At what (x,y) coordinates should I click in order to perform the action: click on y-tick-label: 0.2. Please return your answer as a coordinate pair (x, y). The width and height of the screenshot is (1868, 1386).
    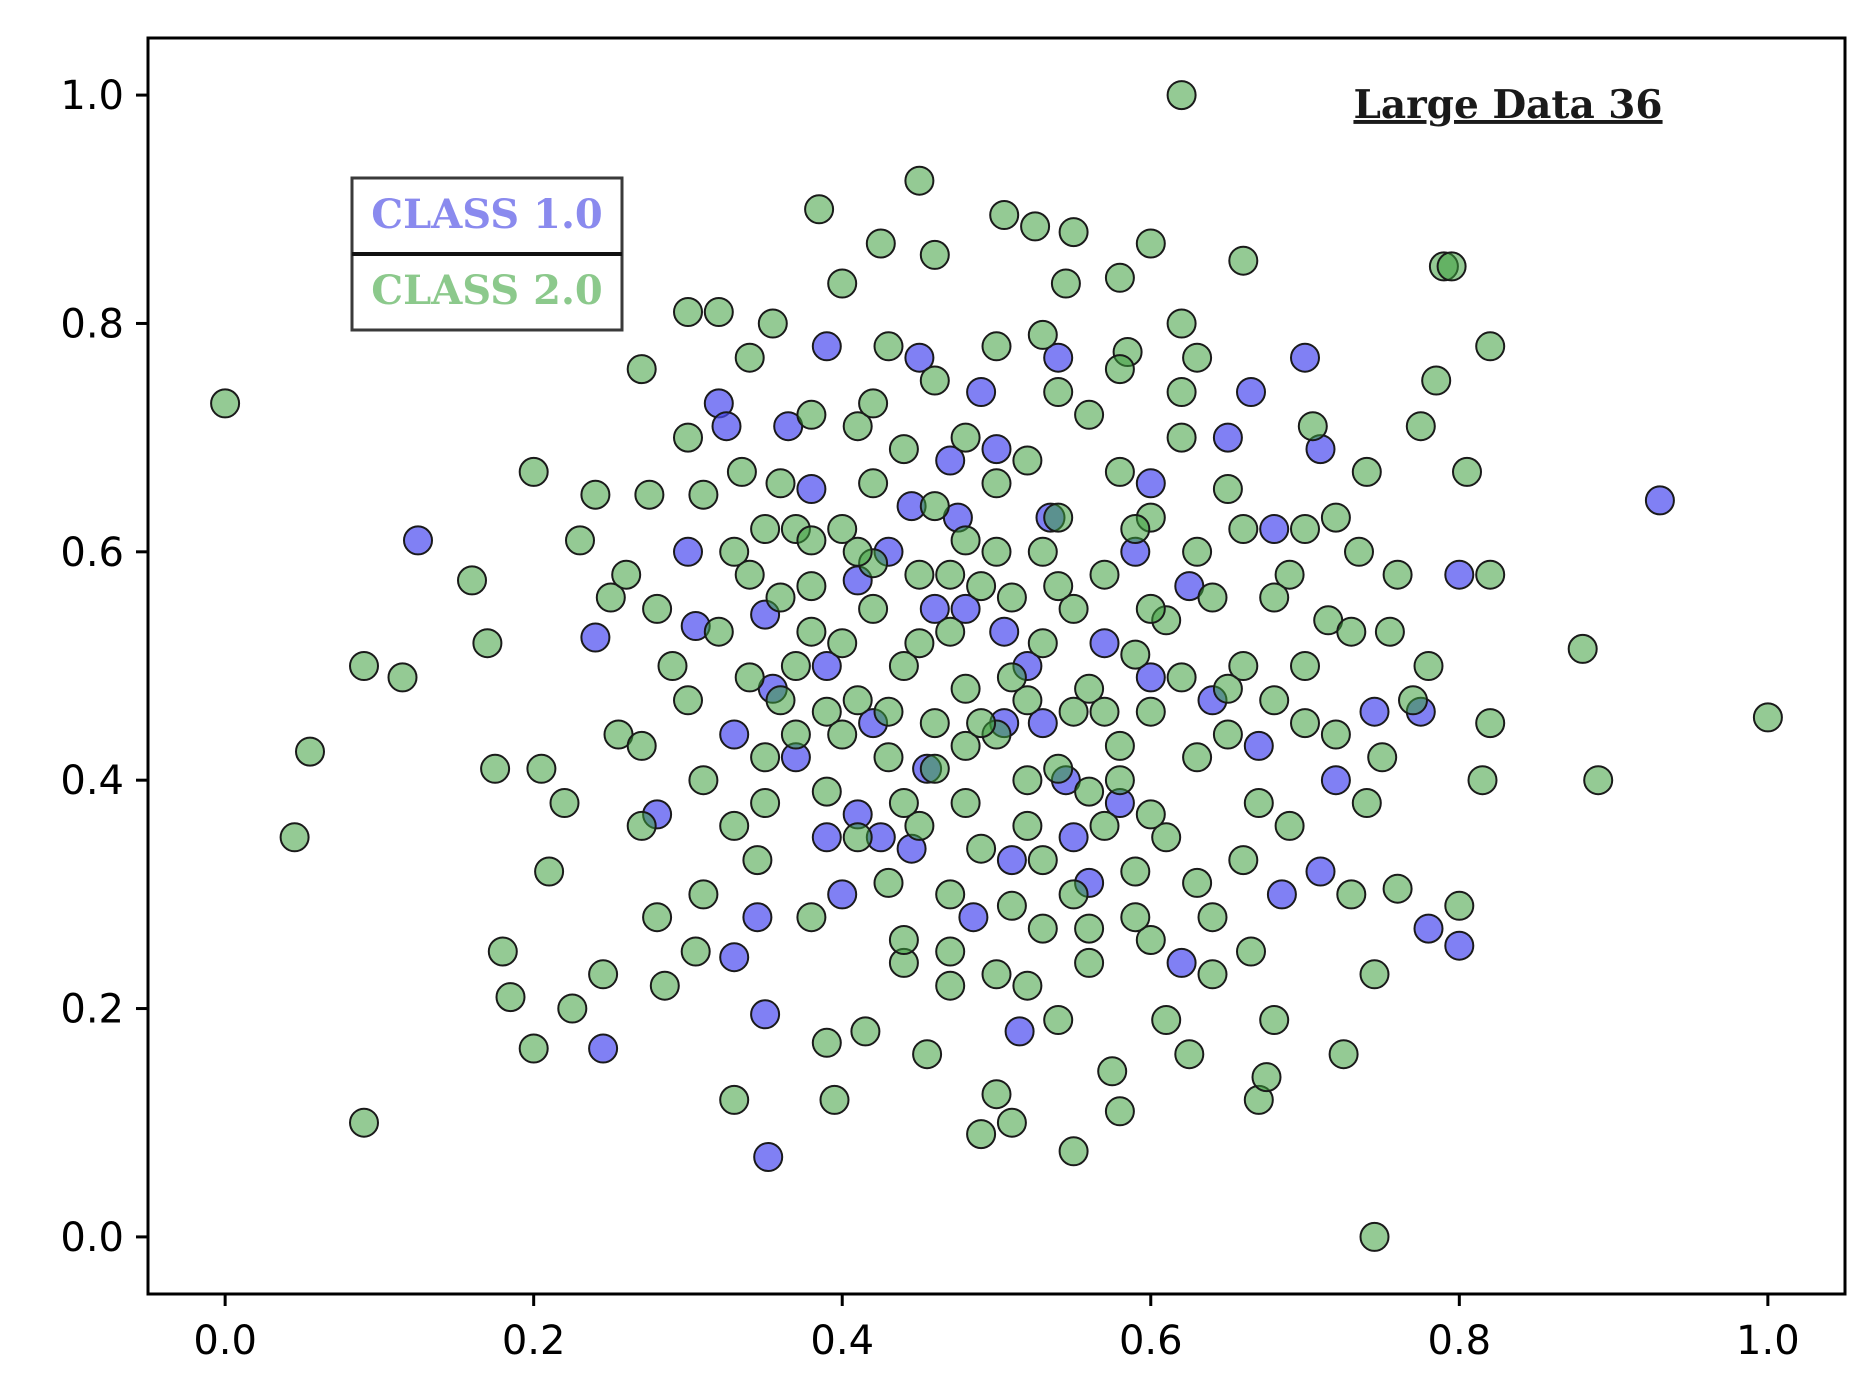
    Looking at the image, I should click on (92, 1010).